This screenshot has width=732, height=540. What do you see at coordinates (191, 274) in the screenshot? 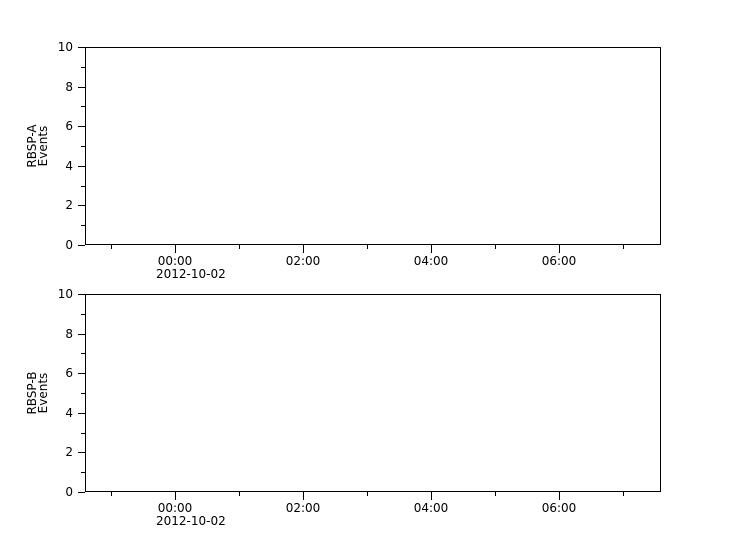
I see `x-axis-date-label-rbsp-a: 2012-10-02` at bounding box center [191, 274].